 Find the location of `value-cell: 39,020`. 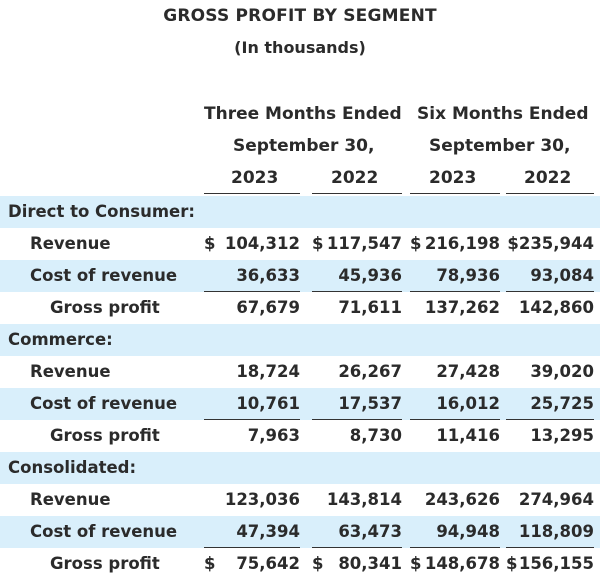

value-cell: 39,020 is located at coordinates (562, 371).